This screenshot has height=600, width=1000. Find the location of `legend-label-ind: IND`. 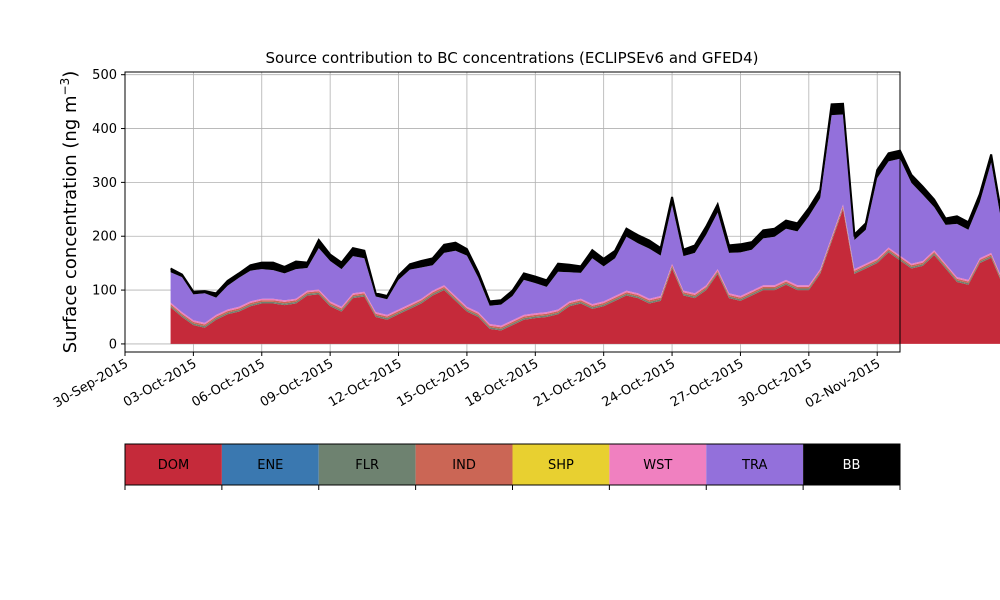

legend-label-ind: IND is located at coordinates (464, 465).